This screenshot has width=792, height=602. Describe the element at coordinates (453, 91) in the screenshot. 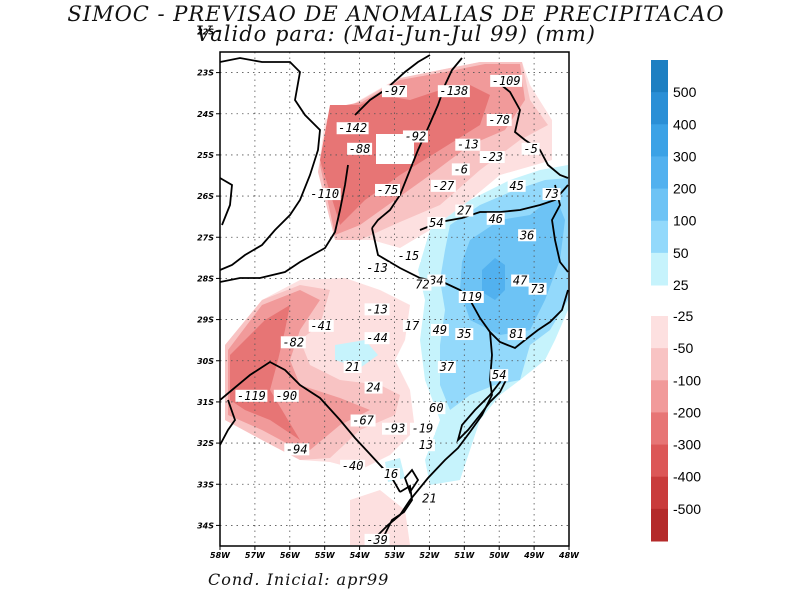

I see `contour-label-text: -138` at that location.